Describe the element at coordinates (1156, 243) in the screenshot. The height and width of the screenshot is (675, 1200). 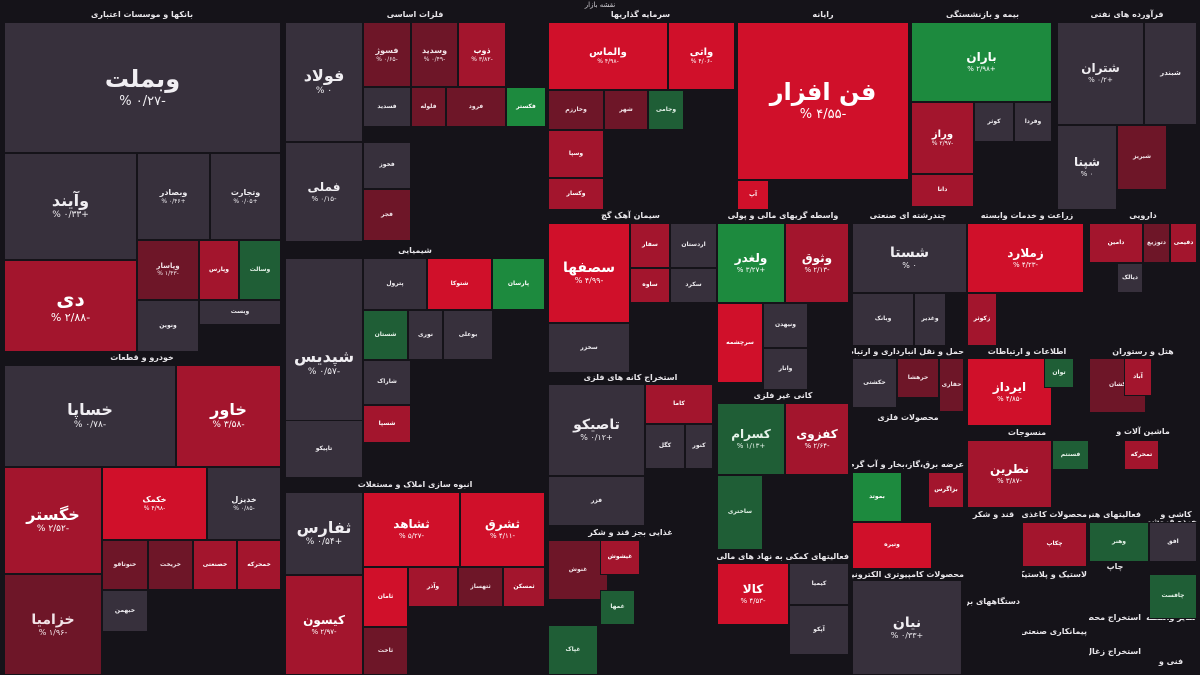
I see `stock-tile: دتوزیع` at that location.